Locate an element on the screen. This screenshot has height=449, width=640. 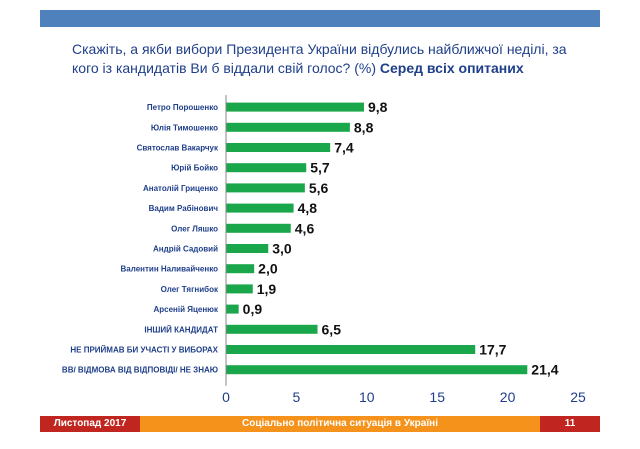
category-label: Арсеній Яценюк is located at coordinates (186, 309).